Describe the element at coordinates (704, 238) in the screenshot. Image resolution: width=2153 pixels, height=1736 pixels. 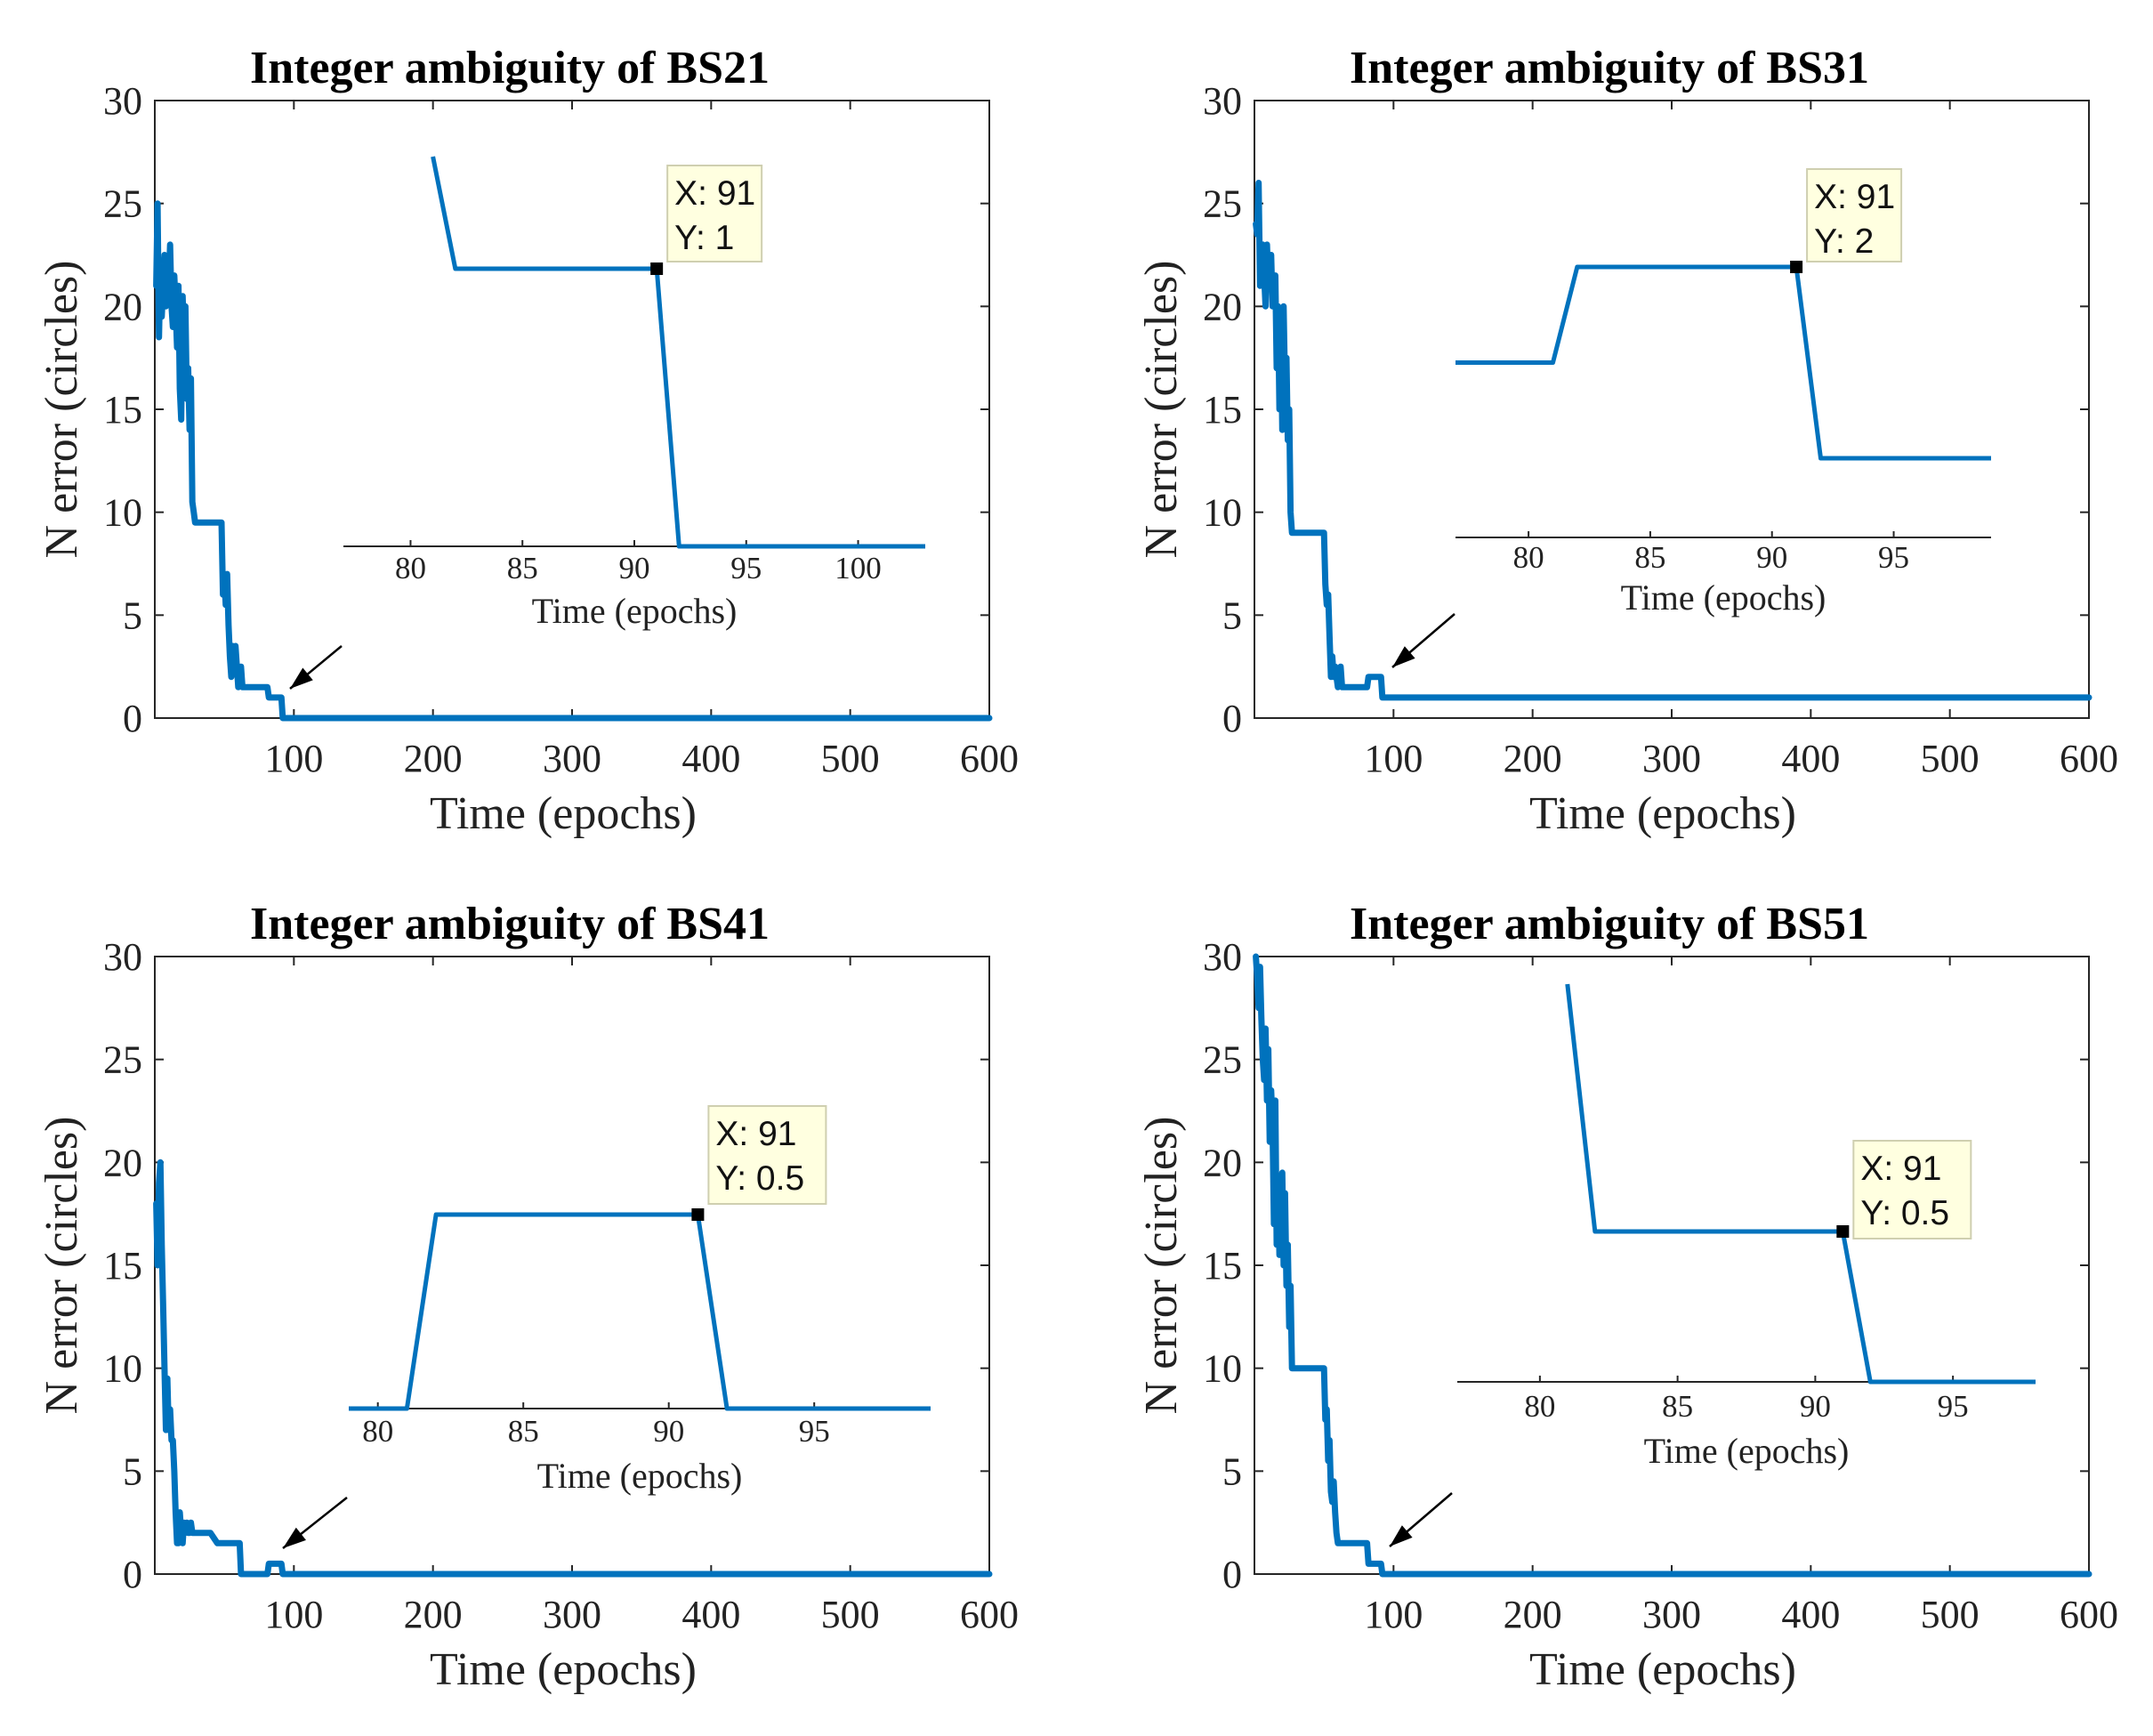
I see `datatip-y-text: Y: 1` at that location.